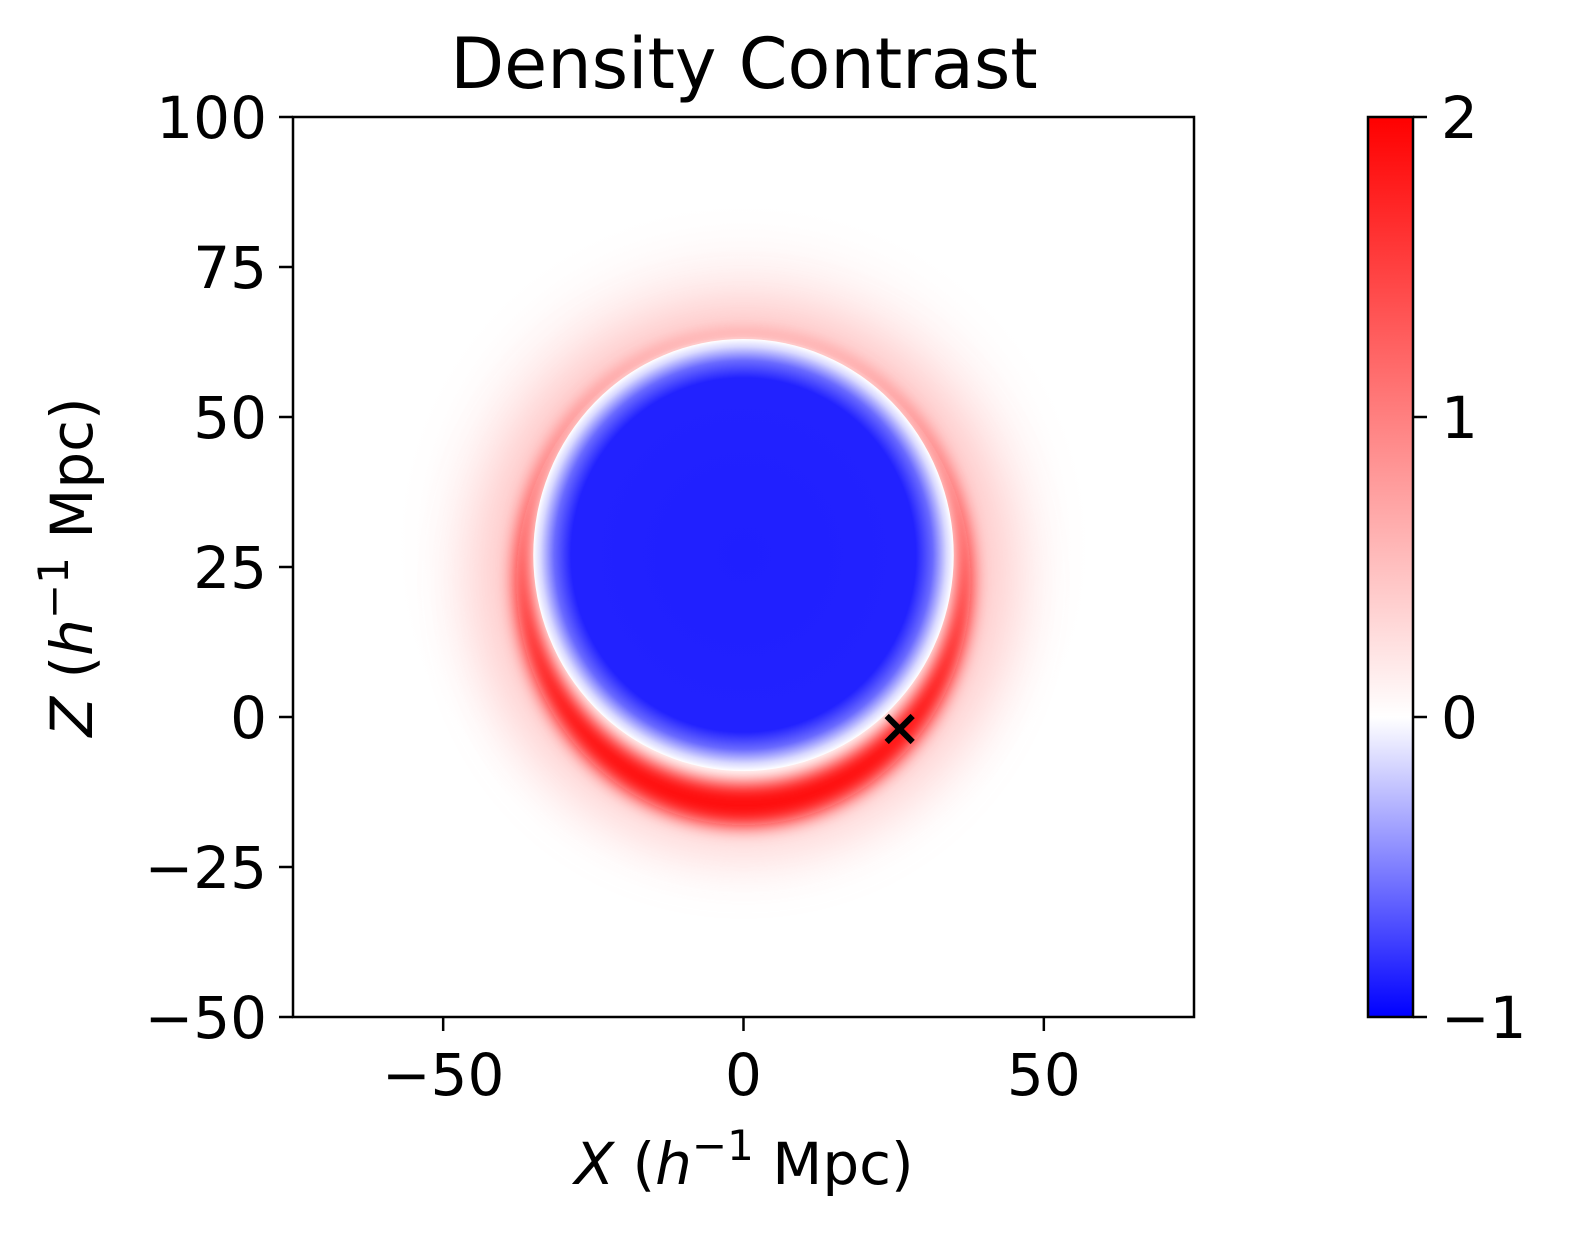  What do you see at coordinates (72, 676) in the screenshot?
I see `y-axis-open: (` at bounding box center [72, 676].